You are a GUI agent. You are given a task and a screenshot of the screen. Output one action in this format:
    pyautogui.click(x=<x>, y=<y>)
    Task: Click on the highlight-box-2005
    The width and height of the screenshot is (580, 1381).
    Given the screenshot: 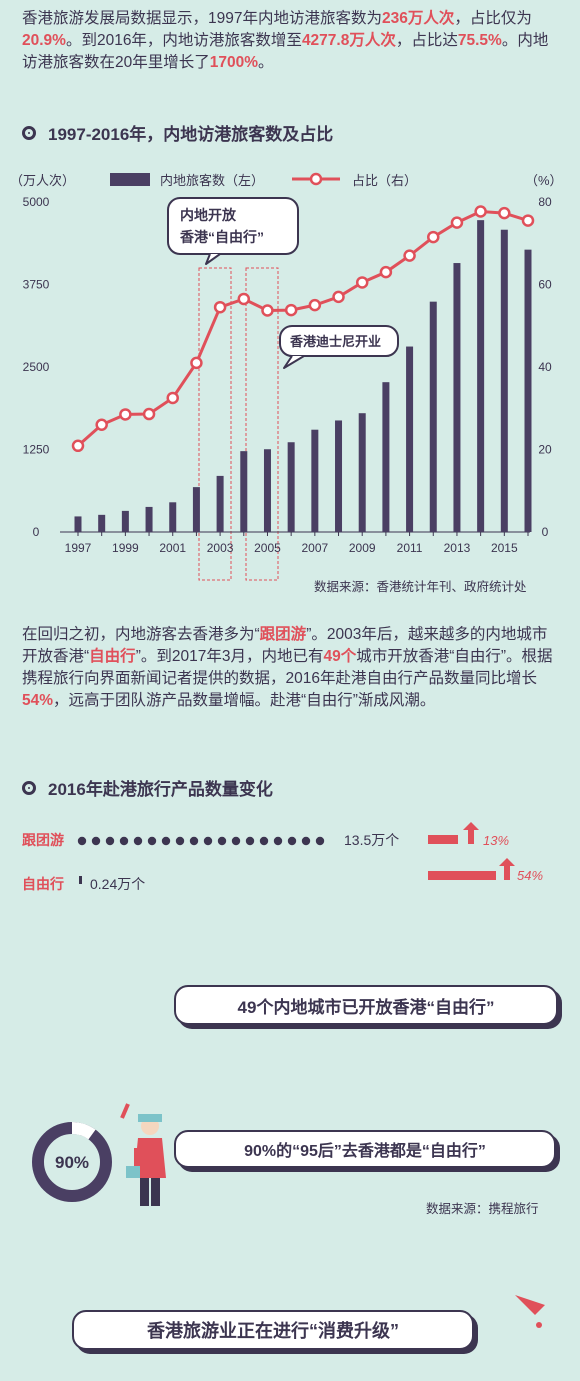 What is the action you would take?
    pyautogui.click(x=262, y=424)
    